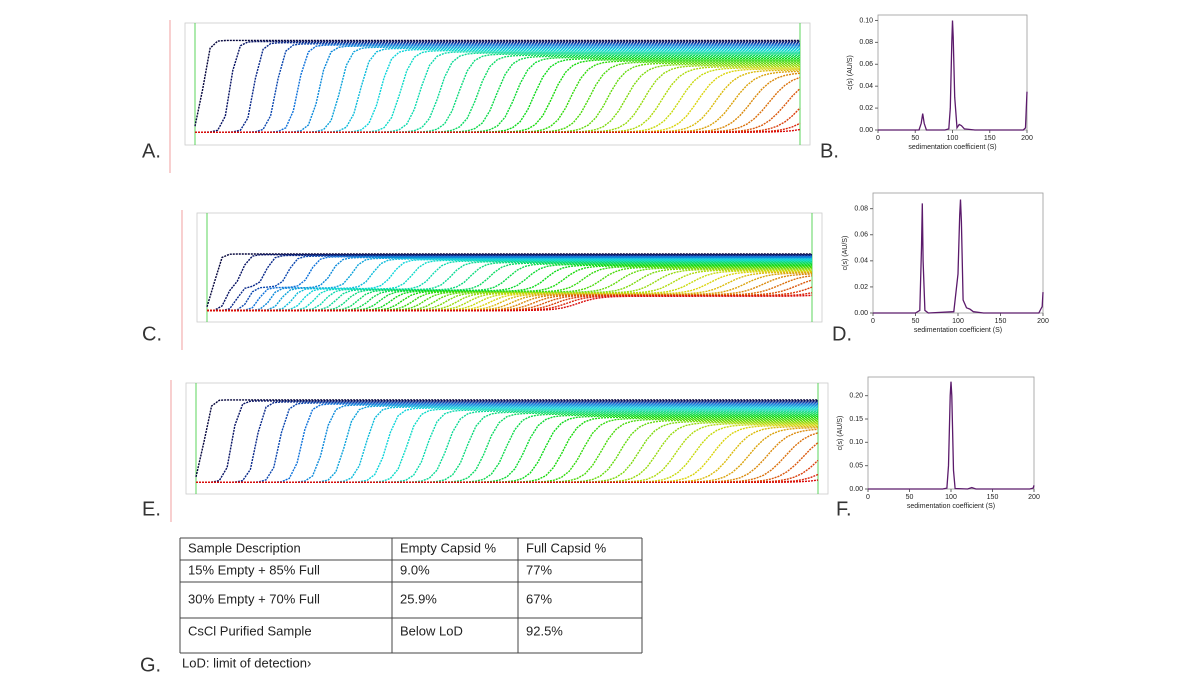 This screenshot has width=1200, height=680. What do you see at coordinates (431, 630) in the screenshot?
I see `table-cell: Below LoD` at bounding box center [431, 630].